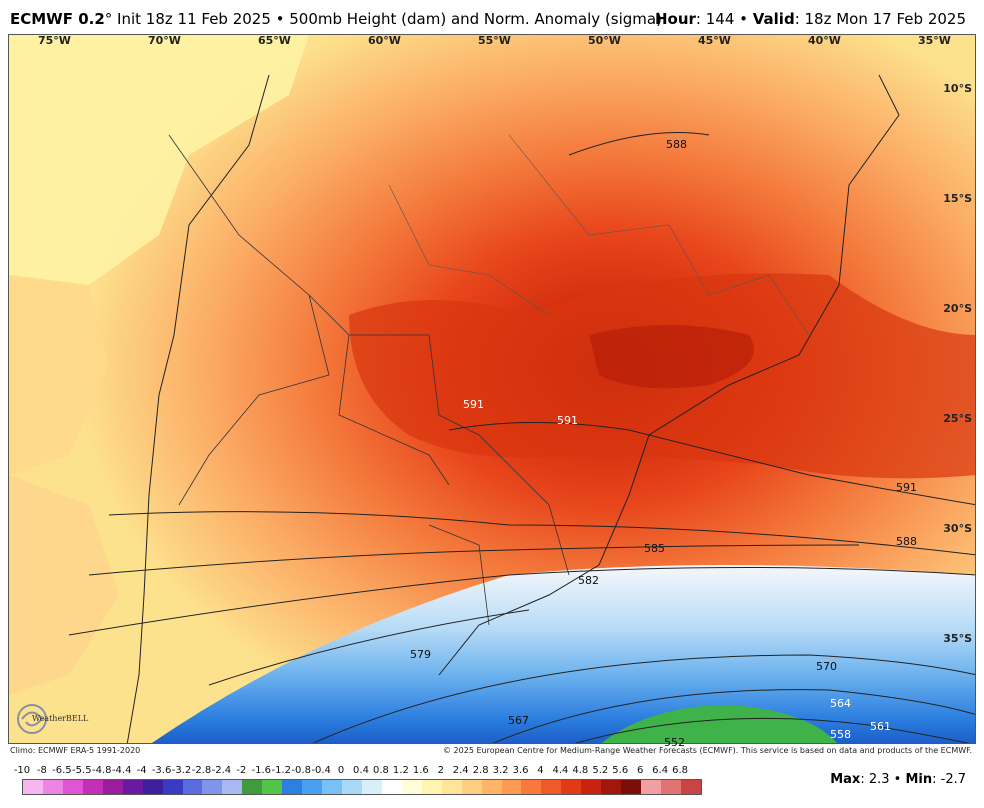  Describe the element at coordinates (840, 703) in the screenshot. I see `contour-label: 564` at that location.